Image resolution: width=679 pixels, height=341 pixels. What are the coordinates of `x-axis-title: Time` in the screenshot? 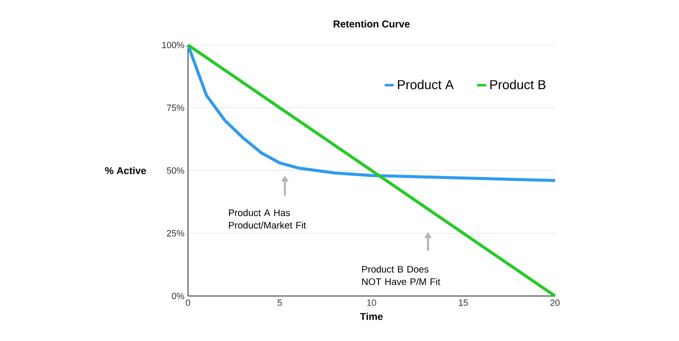 It's located at (371, 316).